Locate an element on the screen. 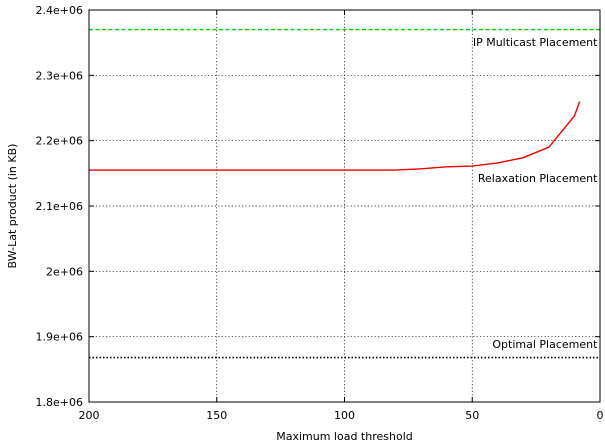 Image resolution: width=605 pixels, height=446 pixels. x-tick-label: 100 is located at coordinates (344, 415).